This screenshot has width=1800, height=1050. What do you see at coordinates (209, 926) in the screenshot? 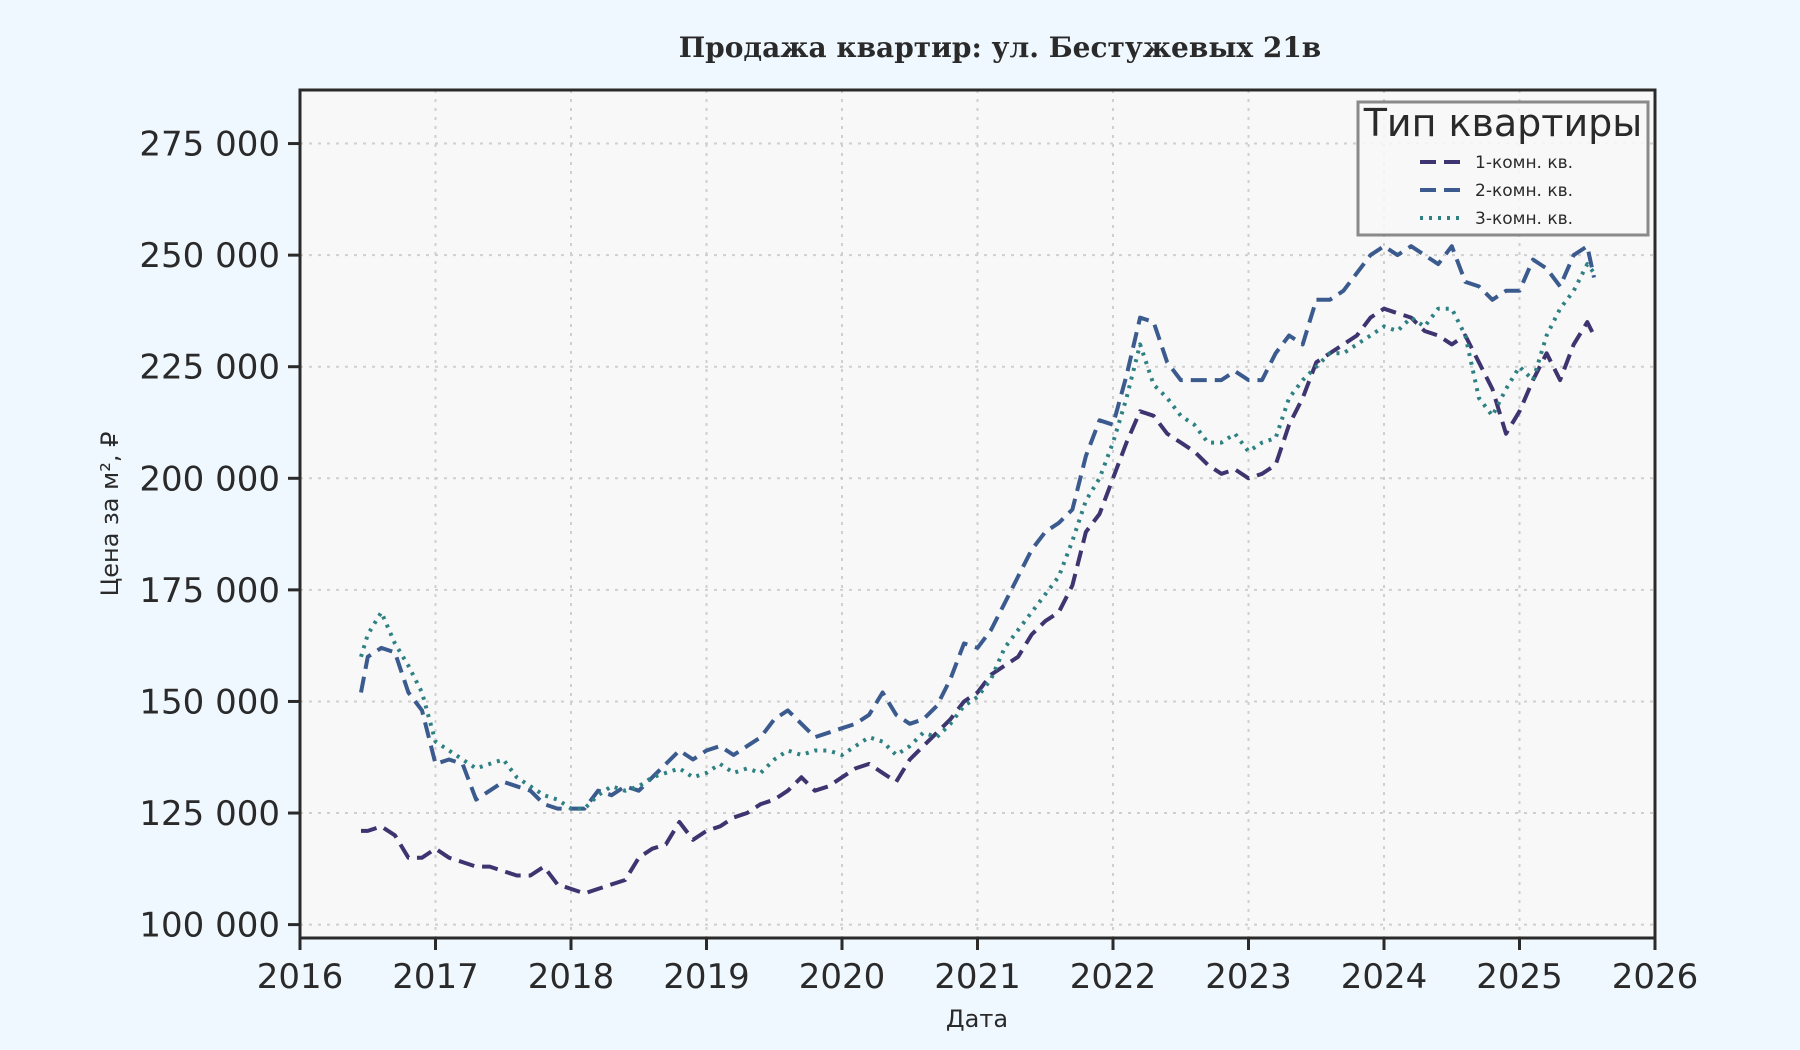
I see `y-tick-label: 100 000` at bounding box center [209, 926].